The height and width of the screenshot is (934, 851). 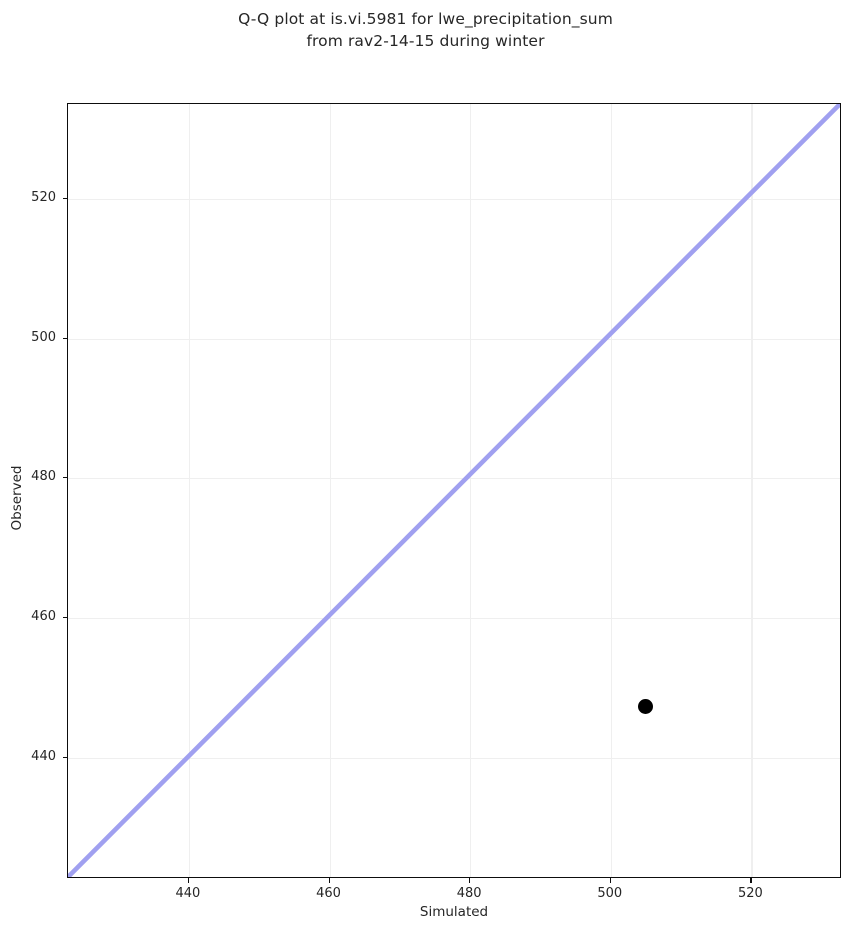 What do you see at coordinates (43, 756) in the screenshot?
I see `tick-label-y-440: 440` at bounding box center [43, 756].